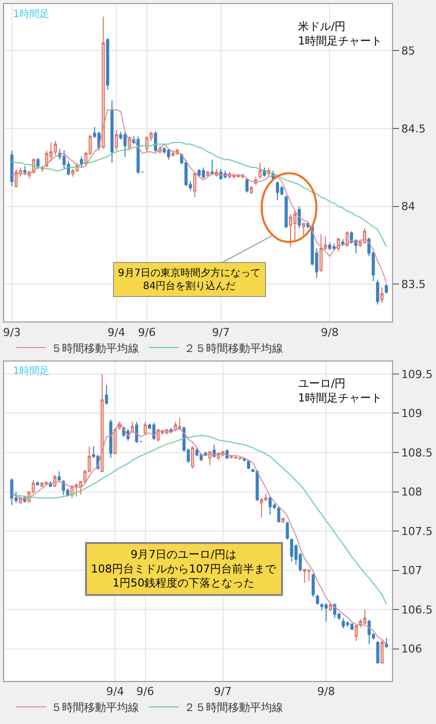 This screenshot has height=724, width=436. I want to click on text: 米ドル/円 1時間足チャート, so click(340, 34).